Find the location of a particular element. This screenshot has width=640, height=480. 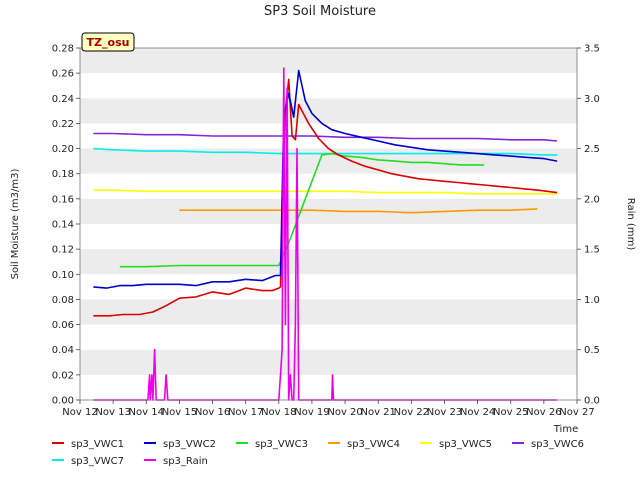

x-tick-label: Nov 13 is located at coordinates (112, 412).